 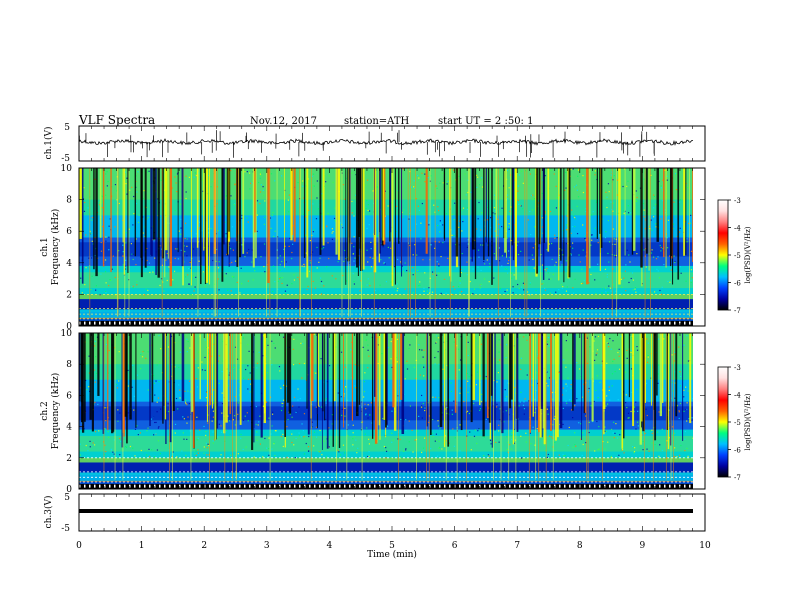 I want to click on ch1-waveform-ticks, so click(x=392, y=143).